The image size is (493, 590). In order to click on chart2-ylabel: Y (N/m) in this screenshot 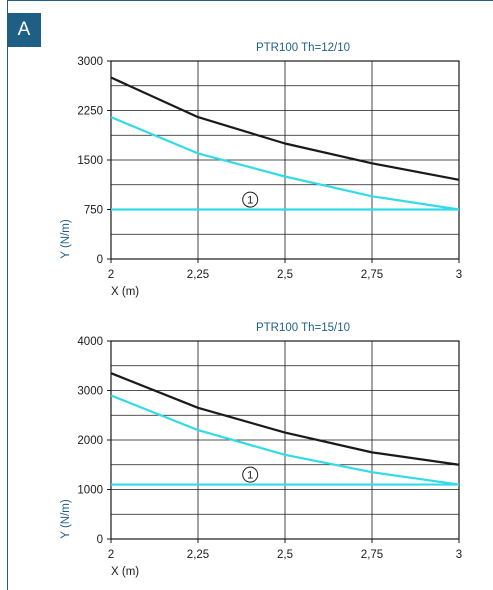, I will do `click(66, 519)`.